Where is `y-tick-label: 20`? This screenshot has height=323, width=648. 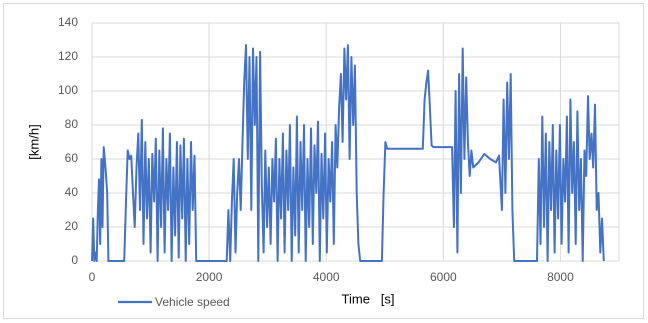
y-tick-label: 20 is located at coordinates (72, 226).